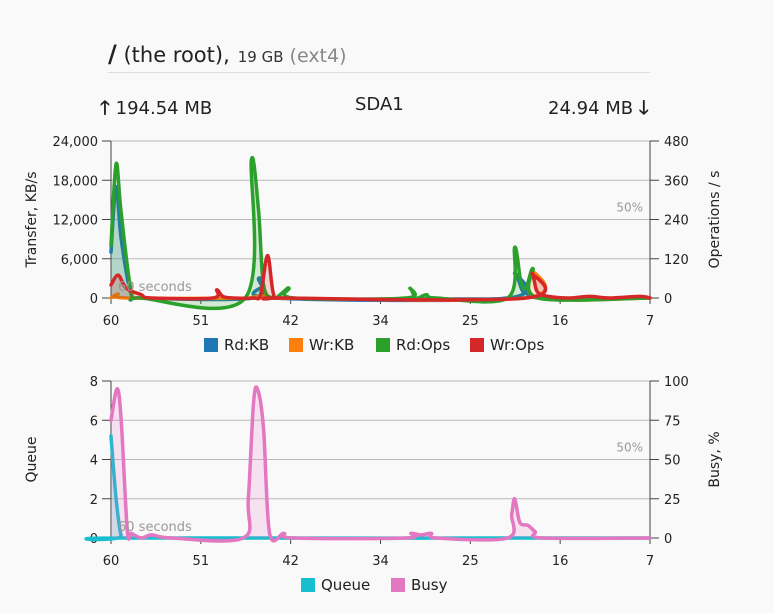 The height and width of the screenshot is (613, 774). Describe the element at coordinates (94, 461) in the screenshot. I see `y-tick-label: 4` at that location.